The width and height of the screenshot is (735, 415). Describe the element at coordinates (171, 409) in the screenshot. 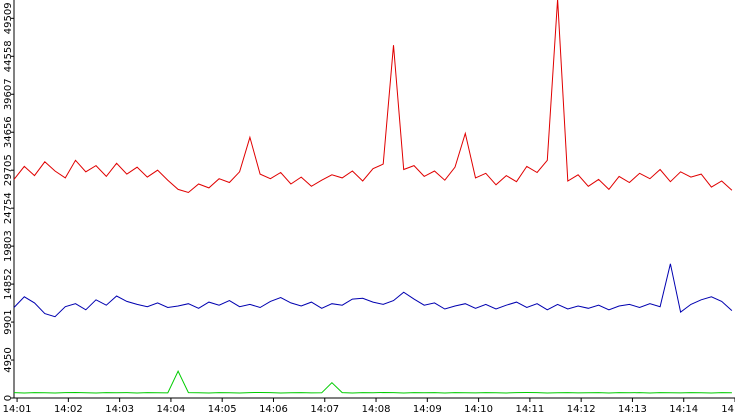

I see `x-tick-label: 14:04` at that location.